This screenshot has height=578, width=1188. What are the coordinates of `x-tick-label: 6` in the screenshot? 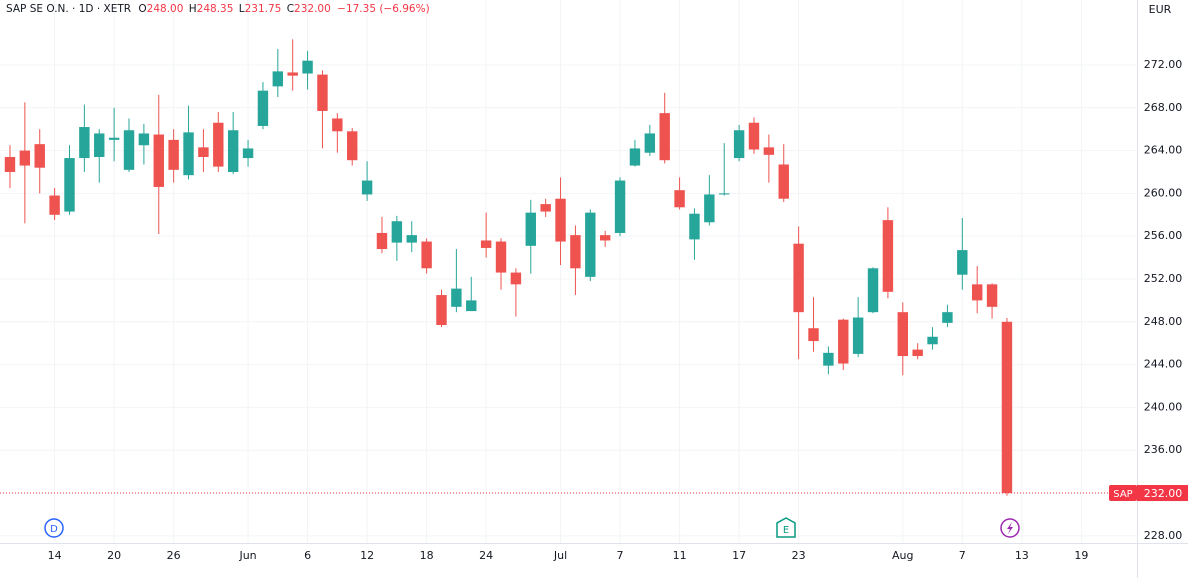 It's located at (307, 555).